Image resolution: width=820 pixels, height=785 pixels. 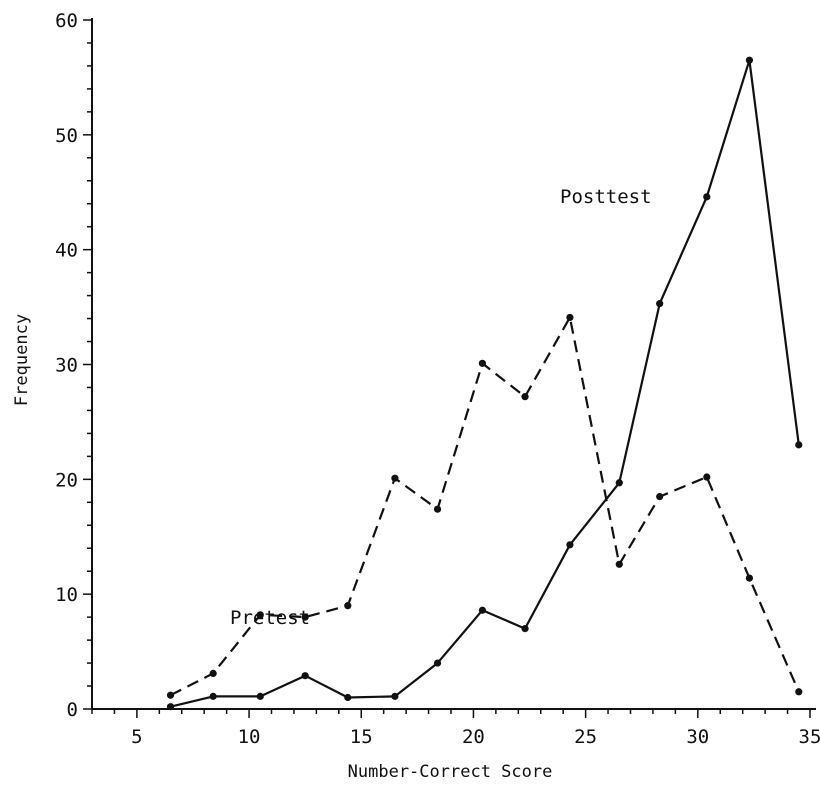 I want to click on series-label-posttest: Posttest, so click(x=606, y=197).